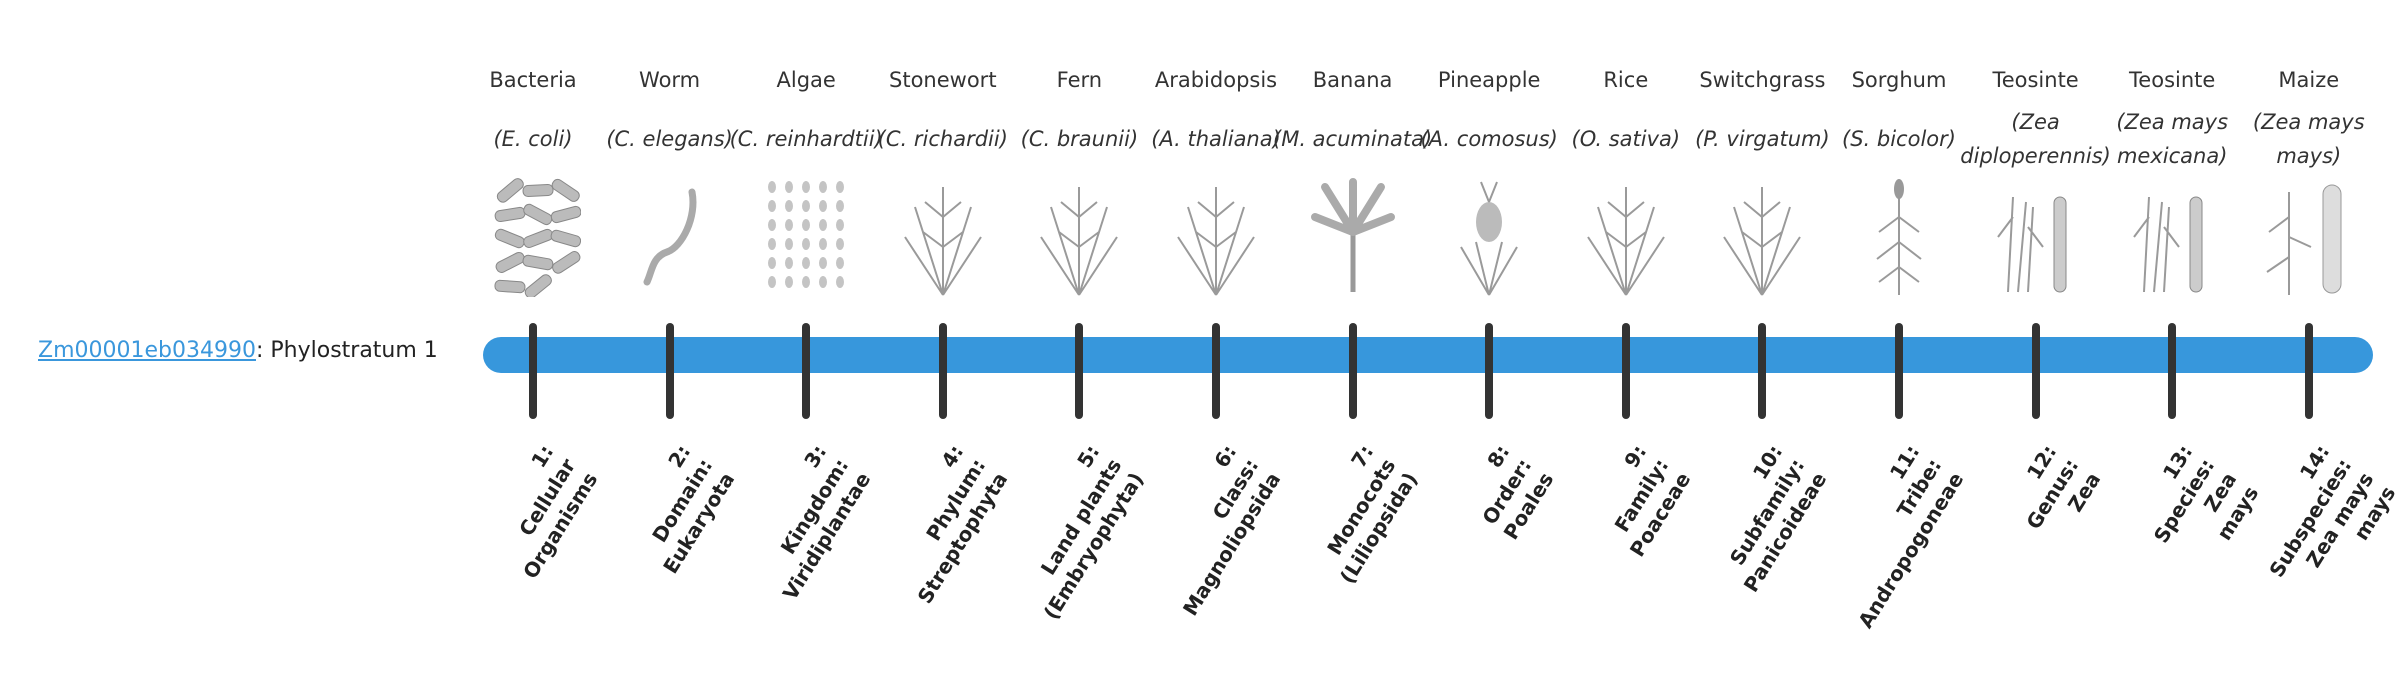 The height and width of the screenshot is (682, 2400). What do you see at coordinates (2308, 139) in the screenshot?
I see `organism-scientific-name: (Zea mays mays)` at bounding box center [2308, 139].